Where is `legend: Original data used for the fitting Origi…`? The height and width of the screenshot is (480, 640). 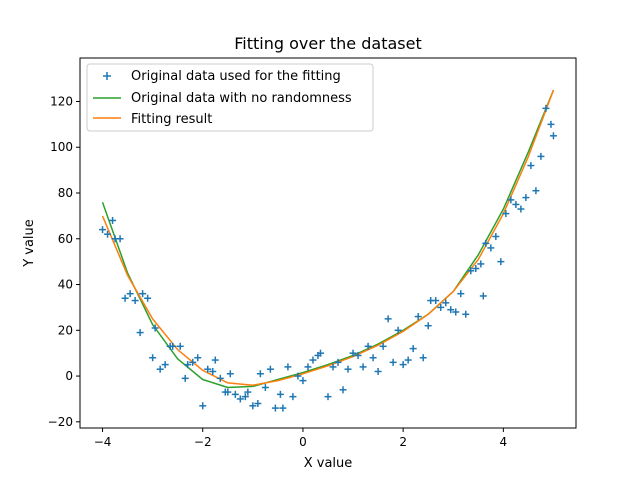
legend: Original data used for the fitting Origi… is located at coordinates (230, 97).